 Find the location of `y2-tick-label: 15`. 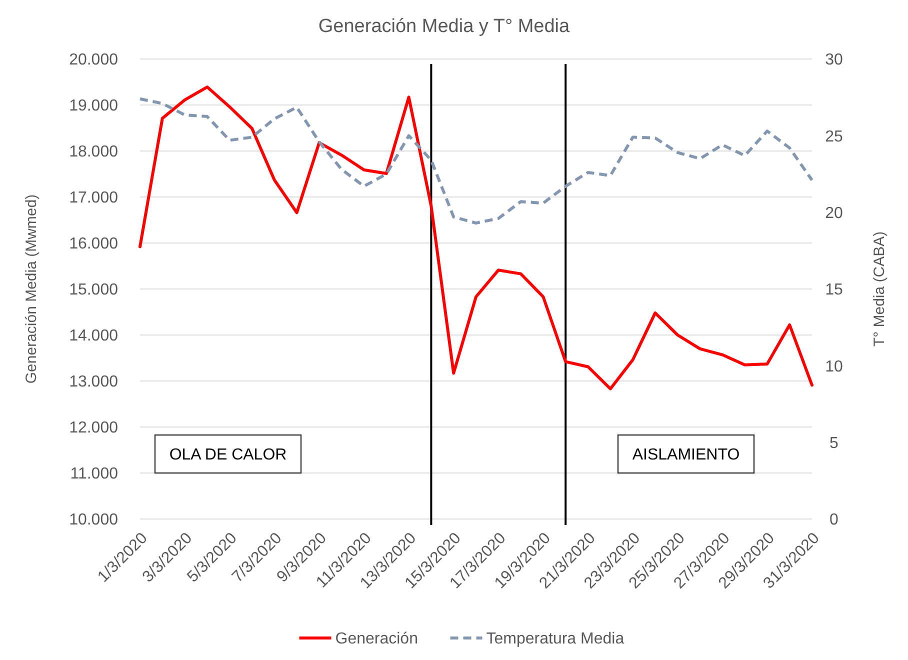

y2-tick-label: 15 is located at coordinates (834, 290).